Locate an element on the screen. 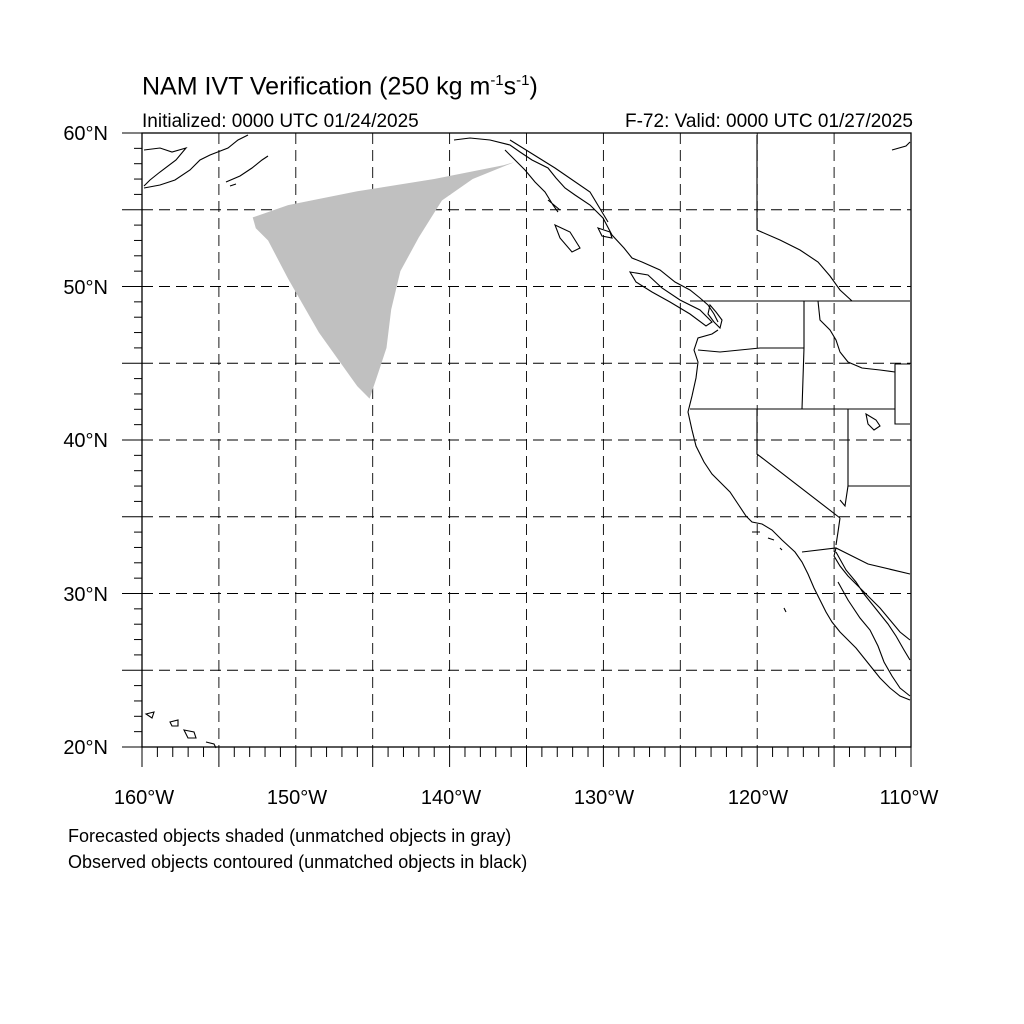 The image size is (1024, 1024). us-west-coastline is located at coordinates (799, 515).